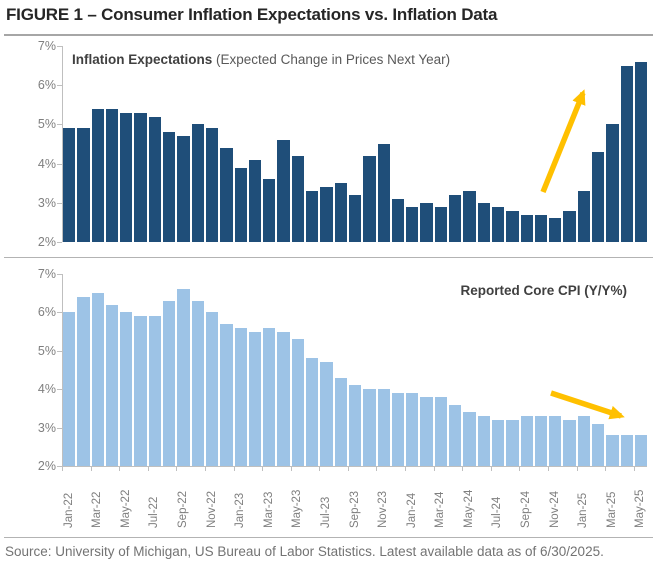 This screenshot has width=657, height=588. I want to click on x-tick-label-Sep-22: Sep-22, so click(182, 509).